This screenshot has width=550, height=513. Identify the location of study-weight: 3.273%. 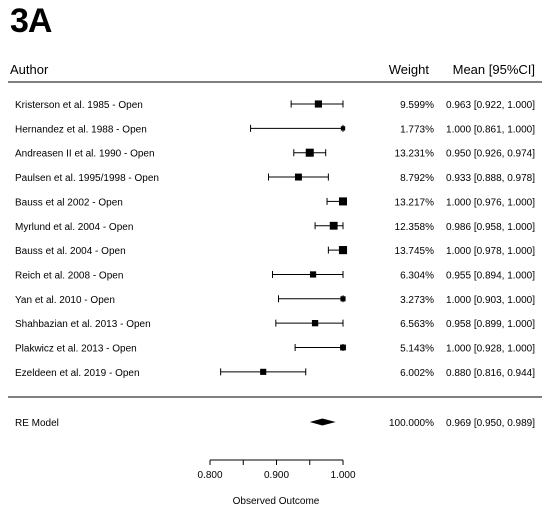
(417, 300).